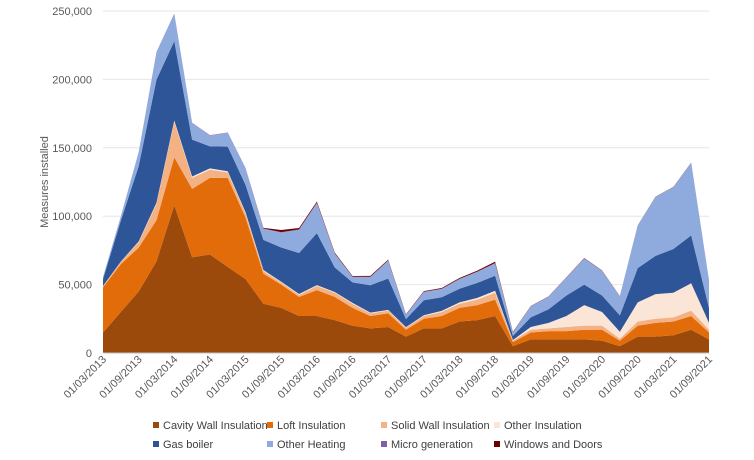 This screenshot has height=460, width=754. Describe the element at coordinates (72, 80) in the screenshot. I see `y-tick-label: 200,000` at that location.